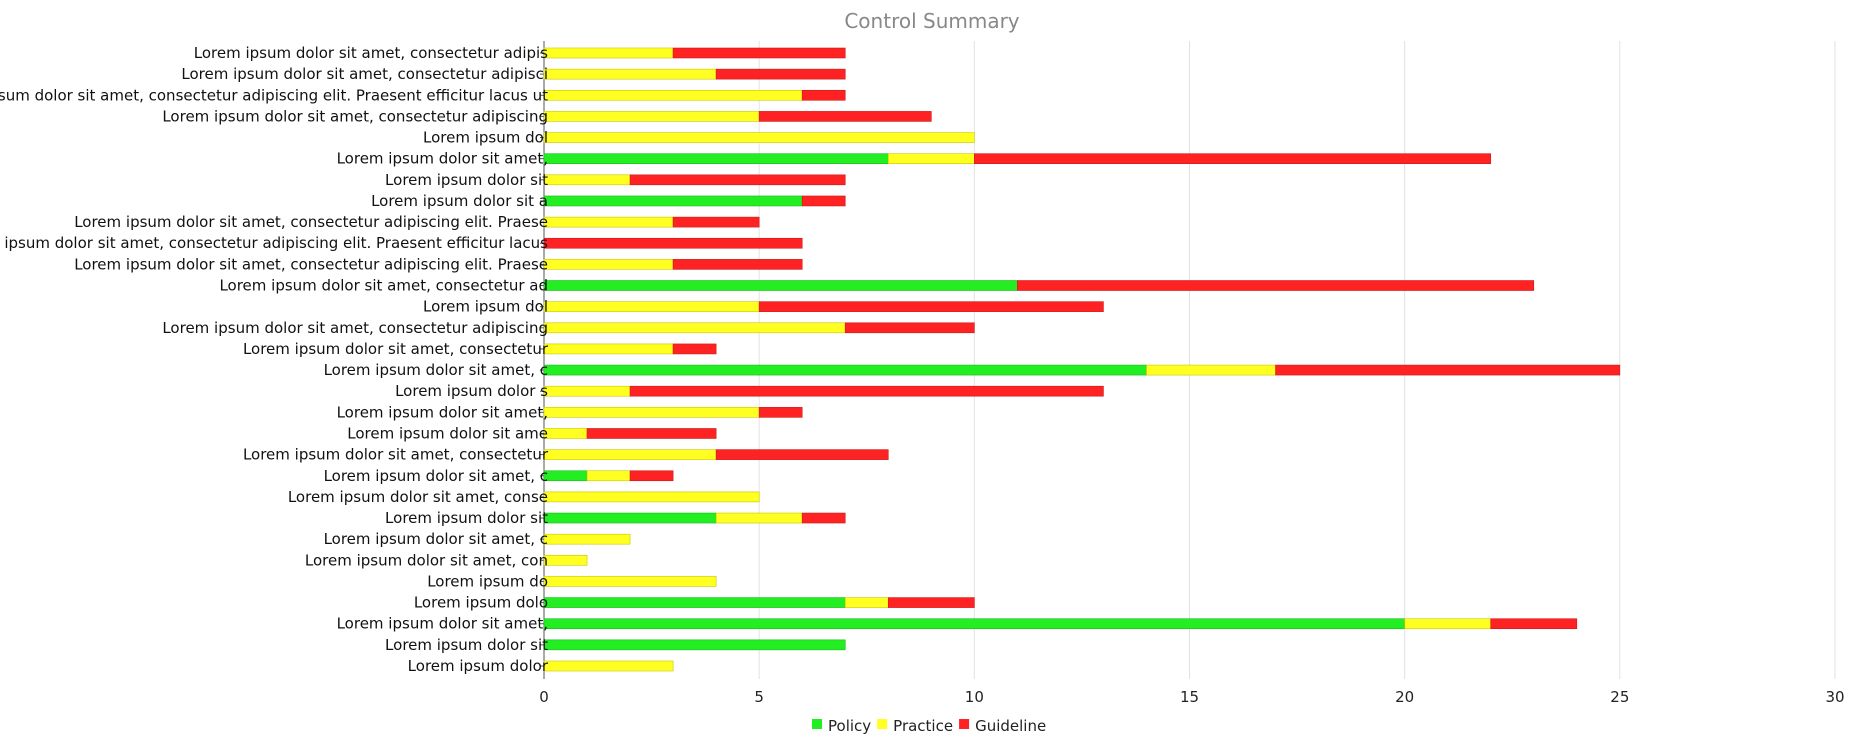 This screenshot has height=747, width=1850. Describe the element at coordinates (1834, 697) in the screenshot. I see `x-tick-label: 30` at that location.